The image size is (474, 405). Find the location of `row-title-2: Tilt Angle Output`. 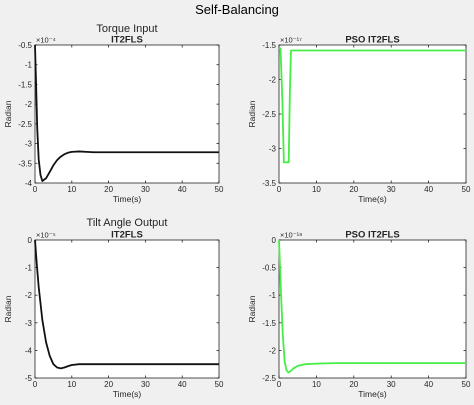

row-title-2: Tilt Angle Output is located at coordinates (127, 223).